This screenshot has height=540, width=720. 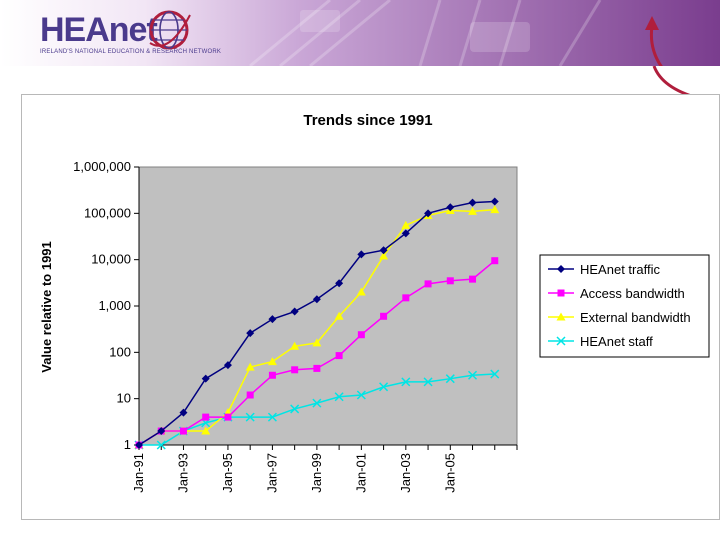 What do you see at coordinates (127, 444) in the screenshot?
I see `y-tick-label: 1` at bounding box center [127, 444].